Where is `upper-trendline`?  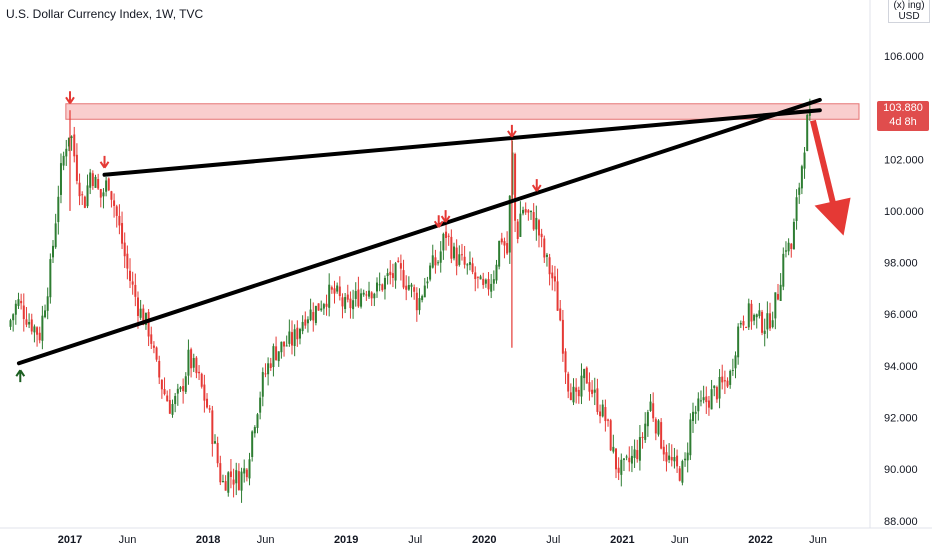 upper-trendline is located at coordinates (462, 142).